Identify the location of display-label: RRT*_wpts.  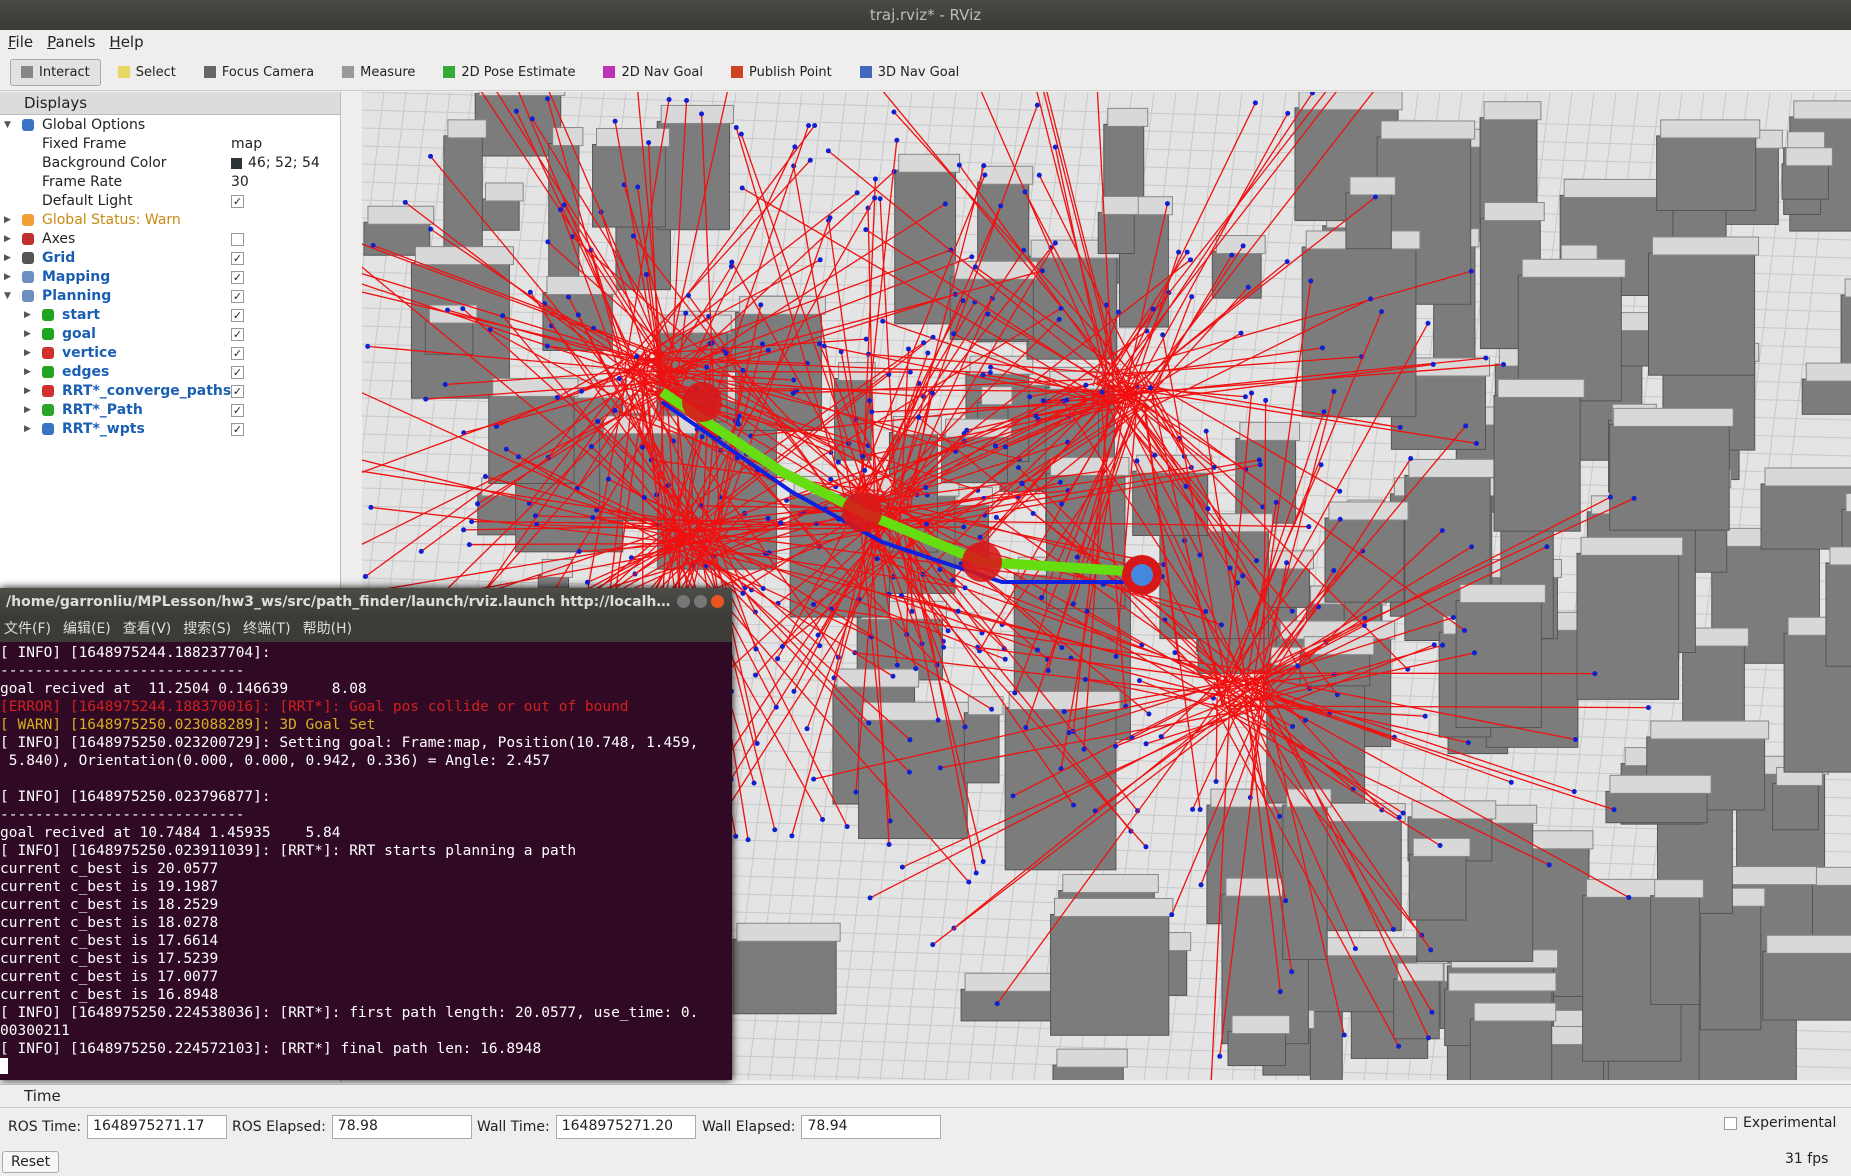
(103, 429).